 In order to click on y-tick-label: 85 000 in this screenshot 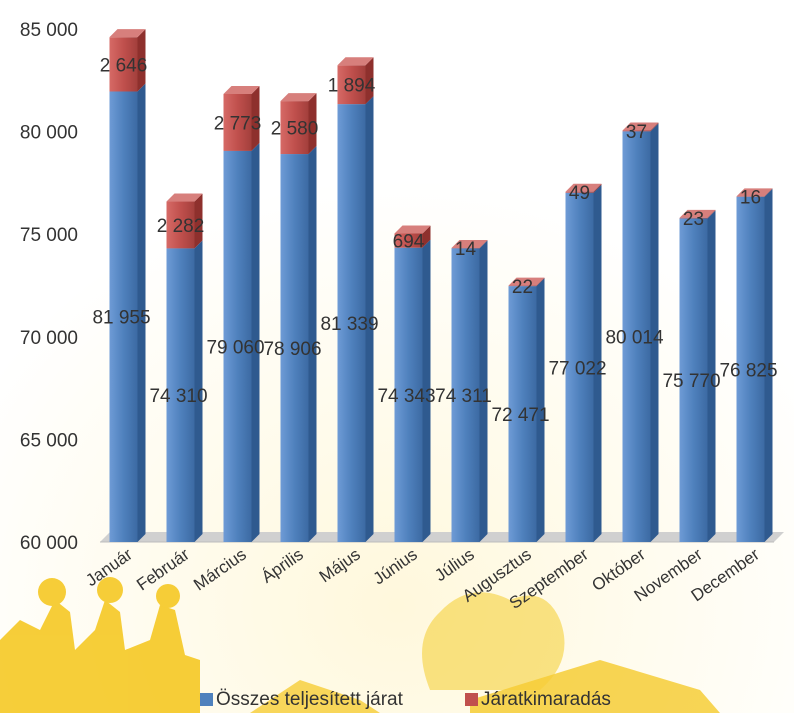, I will do `click(49, 30)`.